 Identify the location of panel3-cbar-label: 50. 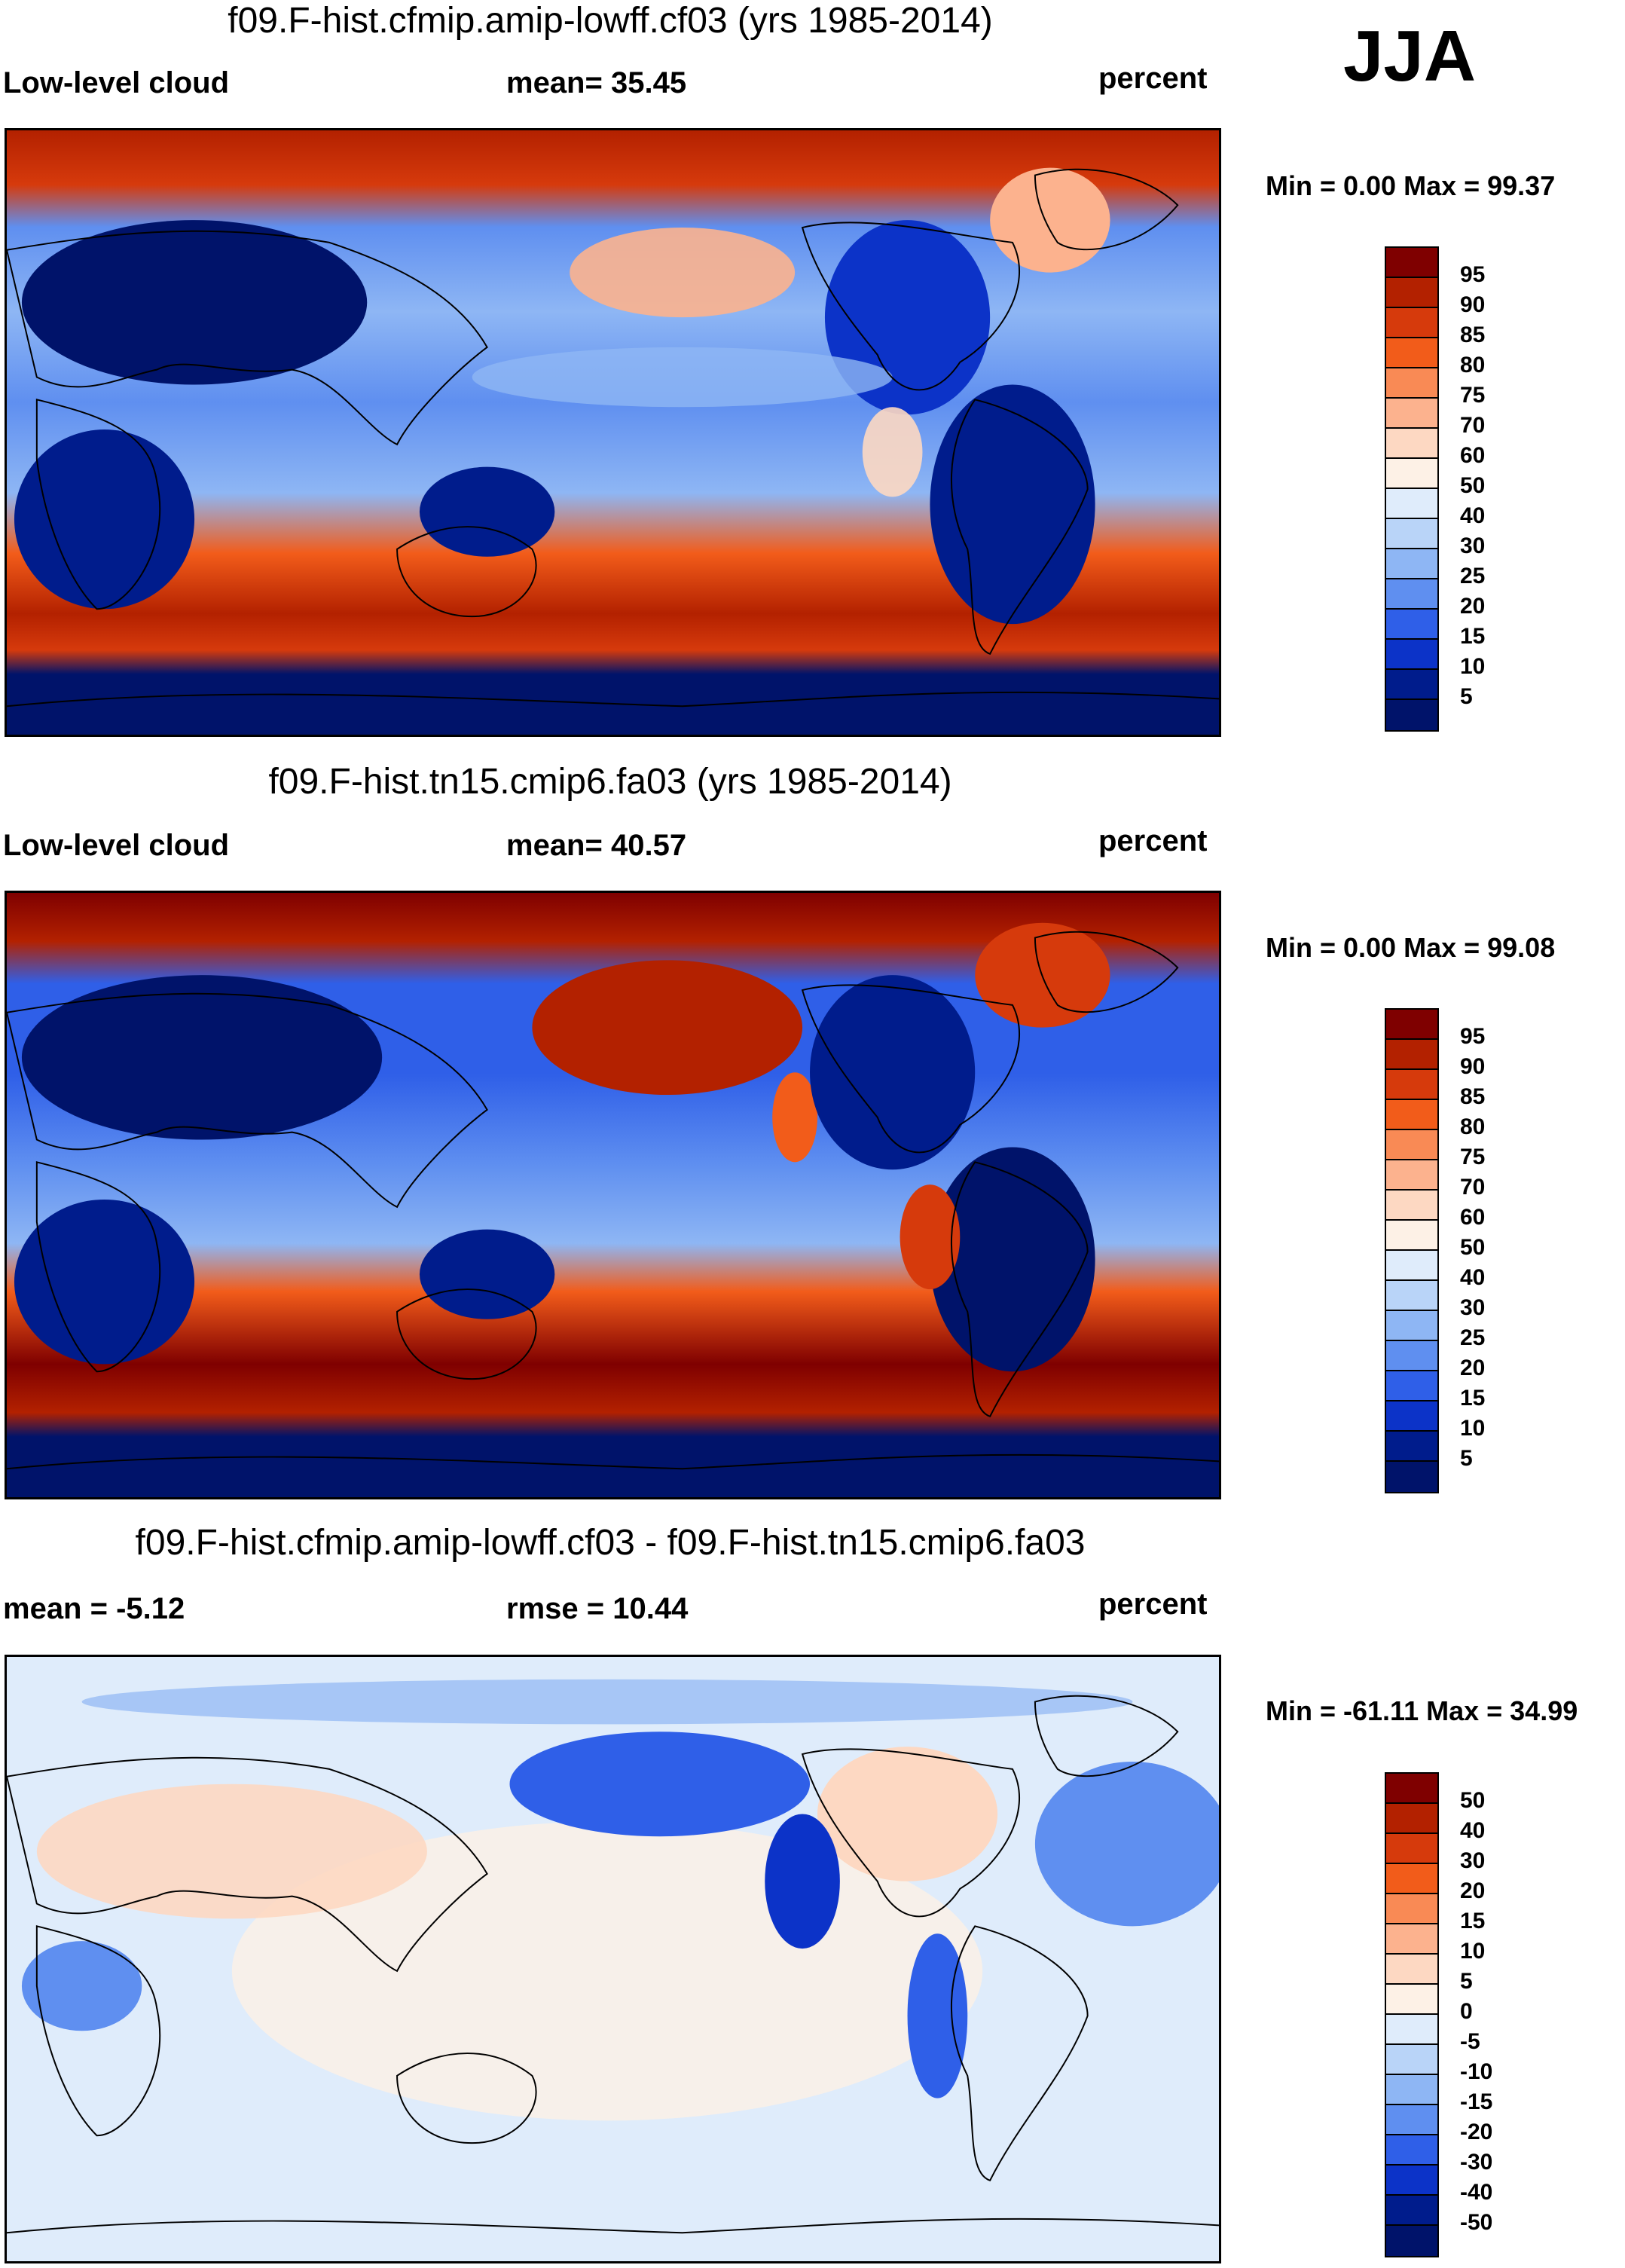
(1473, 1800).